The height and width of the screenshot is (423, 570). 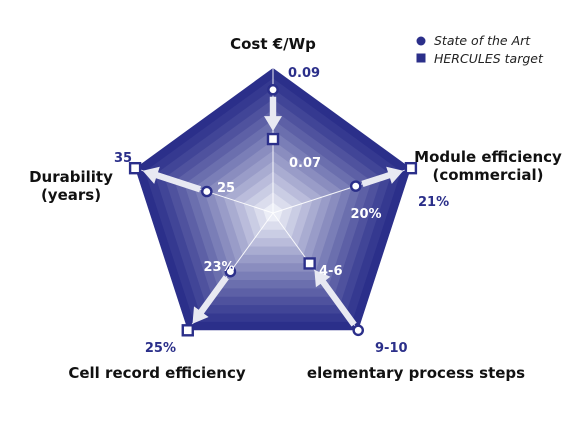 I want to click on target-value-label: 25%, so click(x=160, y=348).